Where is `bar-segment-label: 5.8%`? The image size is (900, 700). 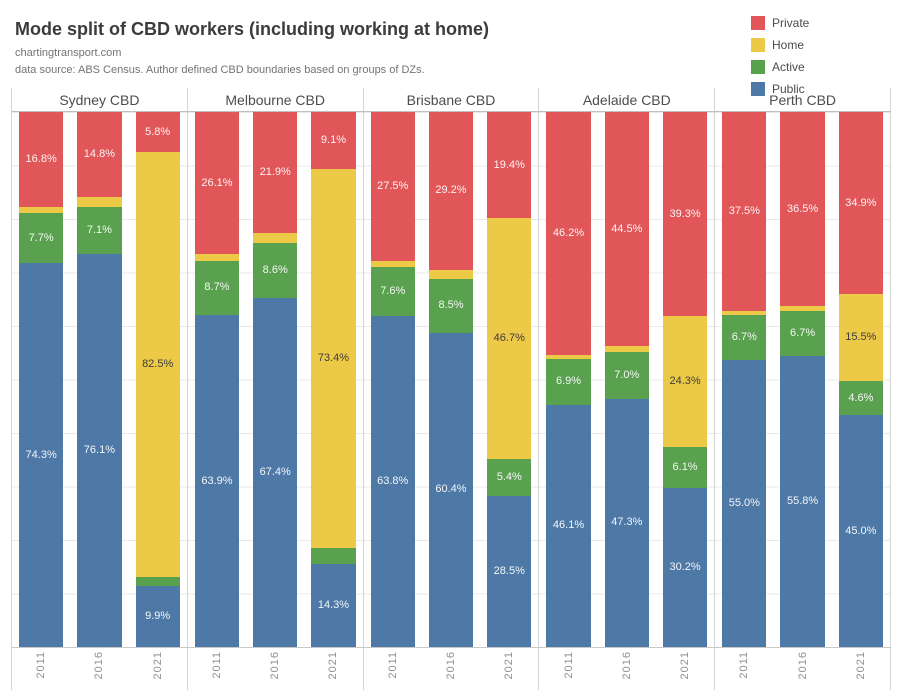 bar-segment-label: 5.8% is located at coordinates (158, 131).